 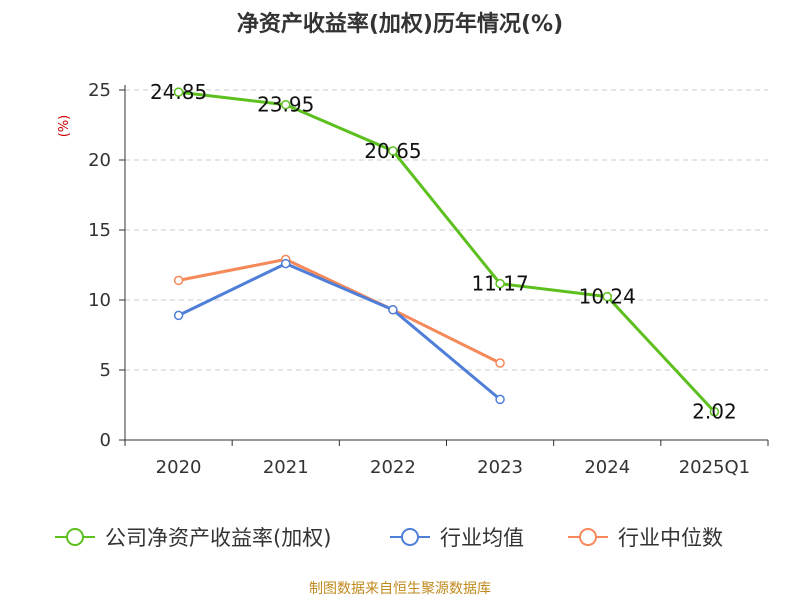 I want to click on legend-label: 公司净资产收益率(加权), so click(x=218, y=538).